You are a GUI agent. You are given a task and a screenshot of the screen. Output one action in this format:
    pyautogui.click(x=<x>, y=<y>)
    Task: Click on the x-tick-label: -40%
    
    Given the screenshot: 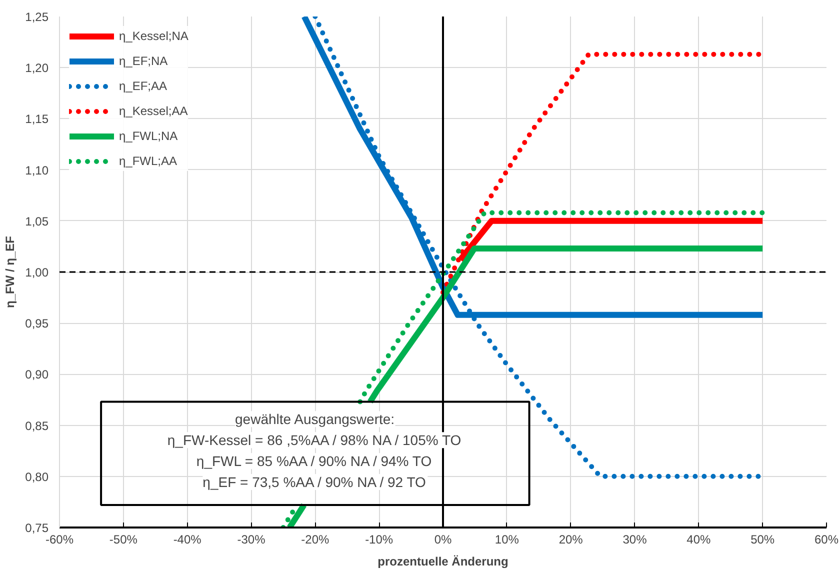 What is the action you would take?
    pyautogui.click(x=187, y=539)
    